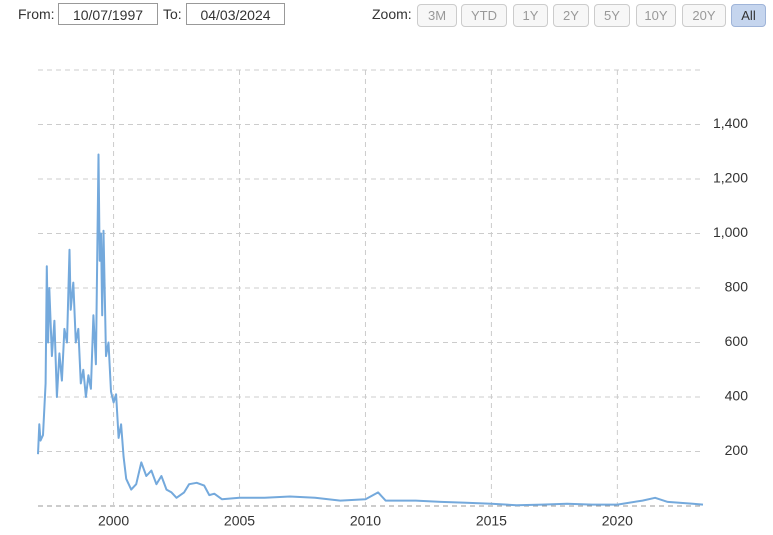 The width and height of the screenshot is (773, 535). What do you see at coordinates (737, 450) in the screenshot?
I see `y-tick-label: 200` at bounding box center [737, 450].